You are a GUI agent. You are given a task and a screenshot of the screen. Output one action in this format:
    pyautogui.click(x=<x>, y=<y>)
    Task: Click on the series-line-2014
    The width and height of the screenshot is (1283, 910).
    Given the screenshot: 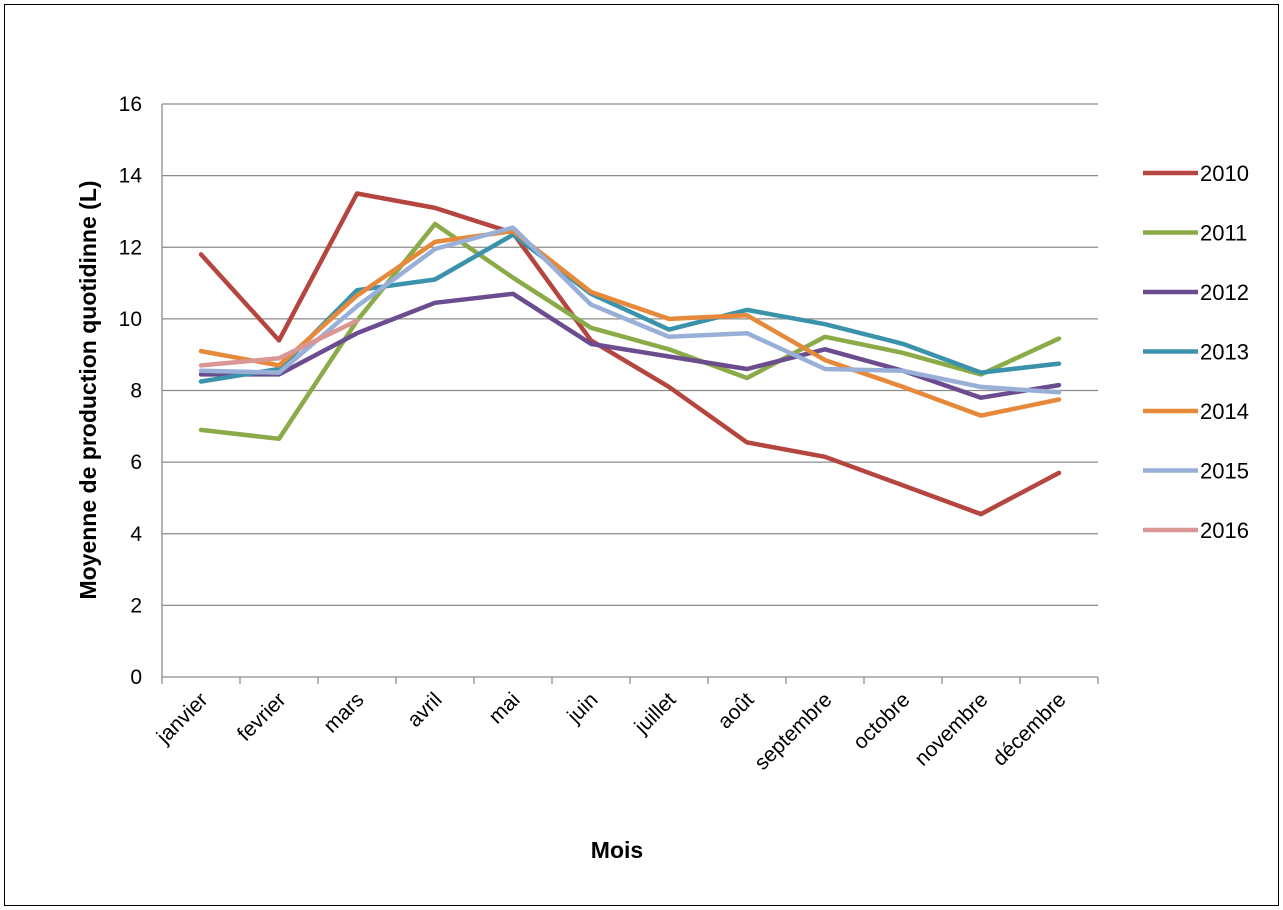 What is the action you would take?
    pyautogui.click(x=630, y=323)
    